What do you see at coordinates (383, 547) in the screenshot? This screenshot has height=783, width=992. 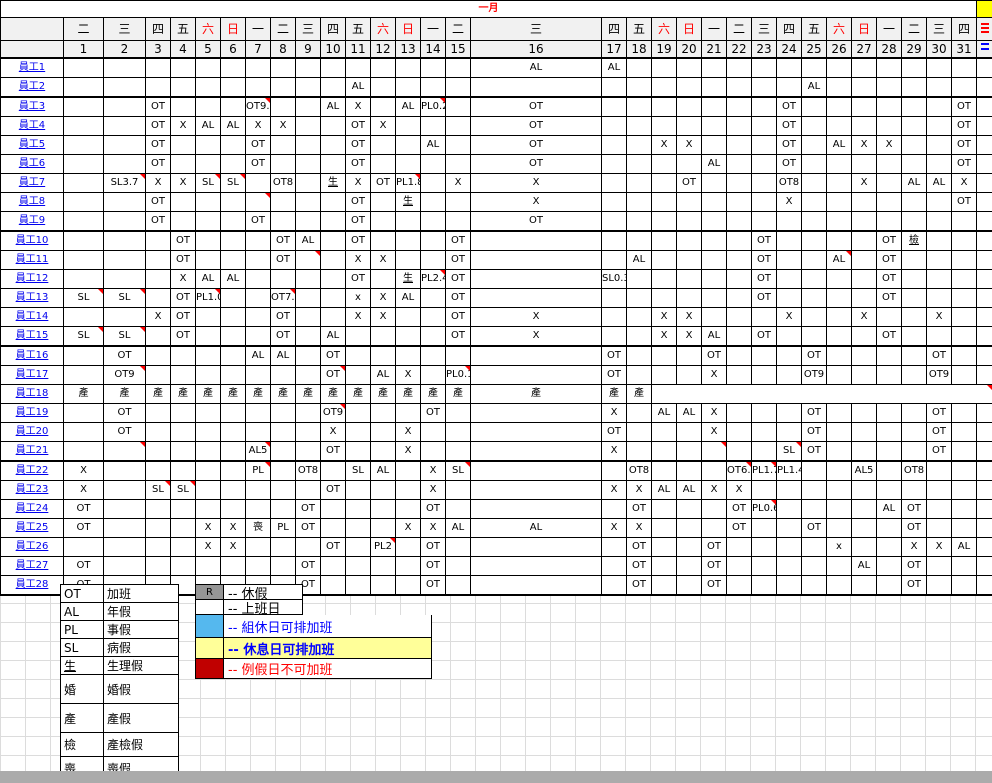 I see `schedule-cell: PL2` at bounding box center [383, 547].